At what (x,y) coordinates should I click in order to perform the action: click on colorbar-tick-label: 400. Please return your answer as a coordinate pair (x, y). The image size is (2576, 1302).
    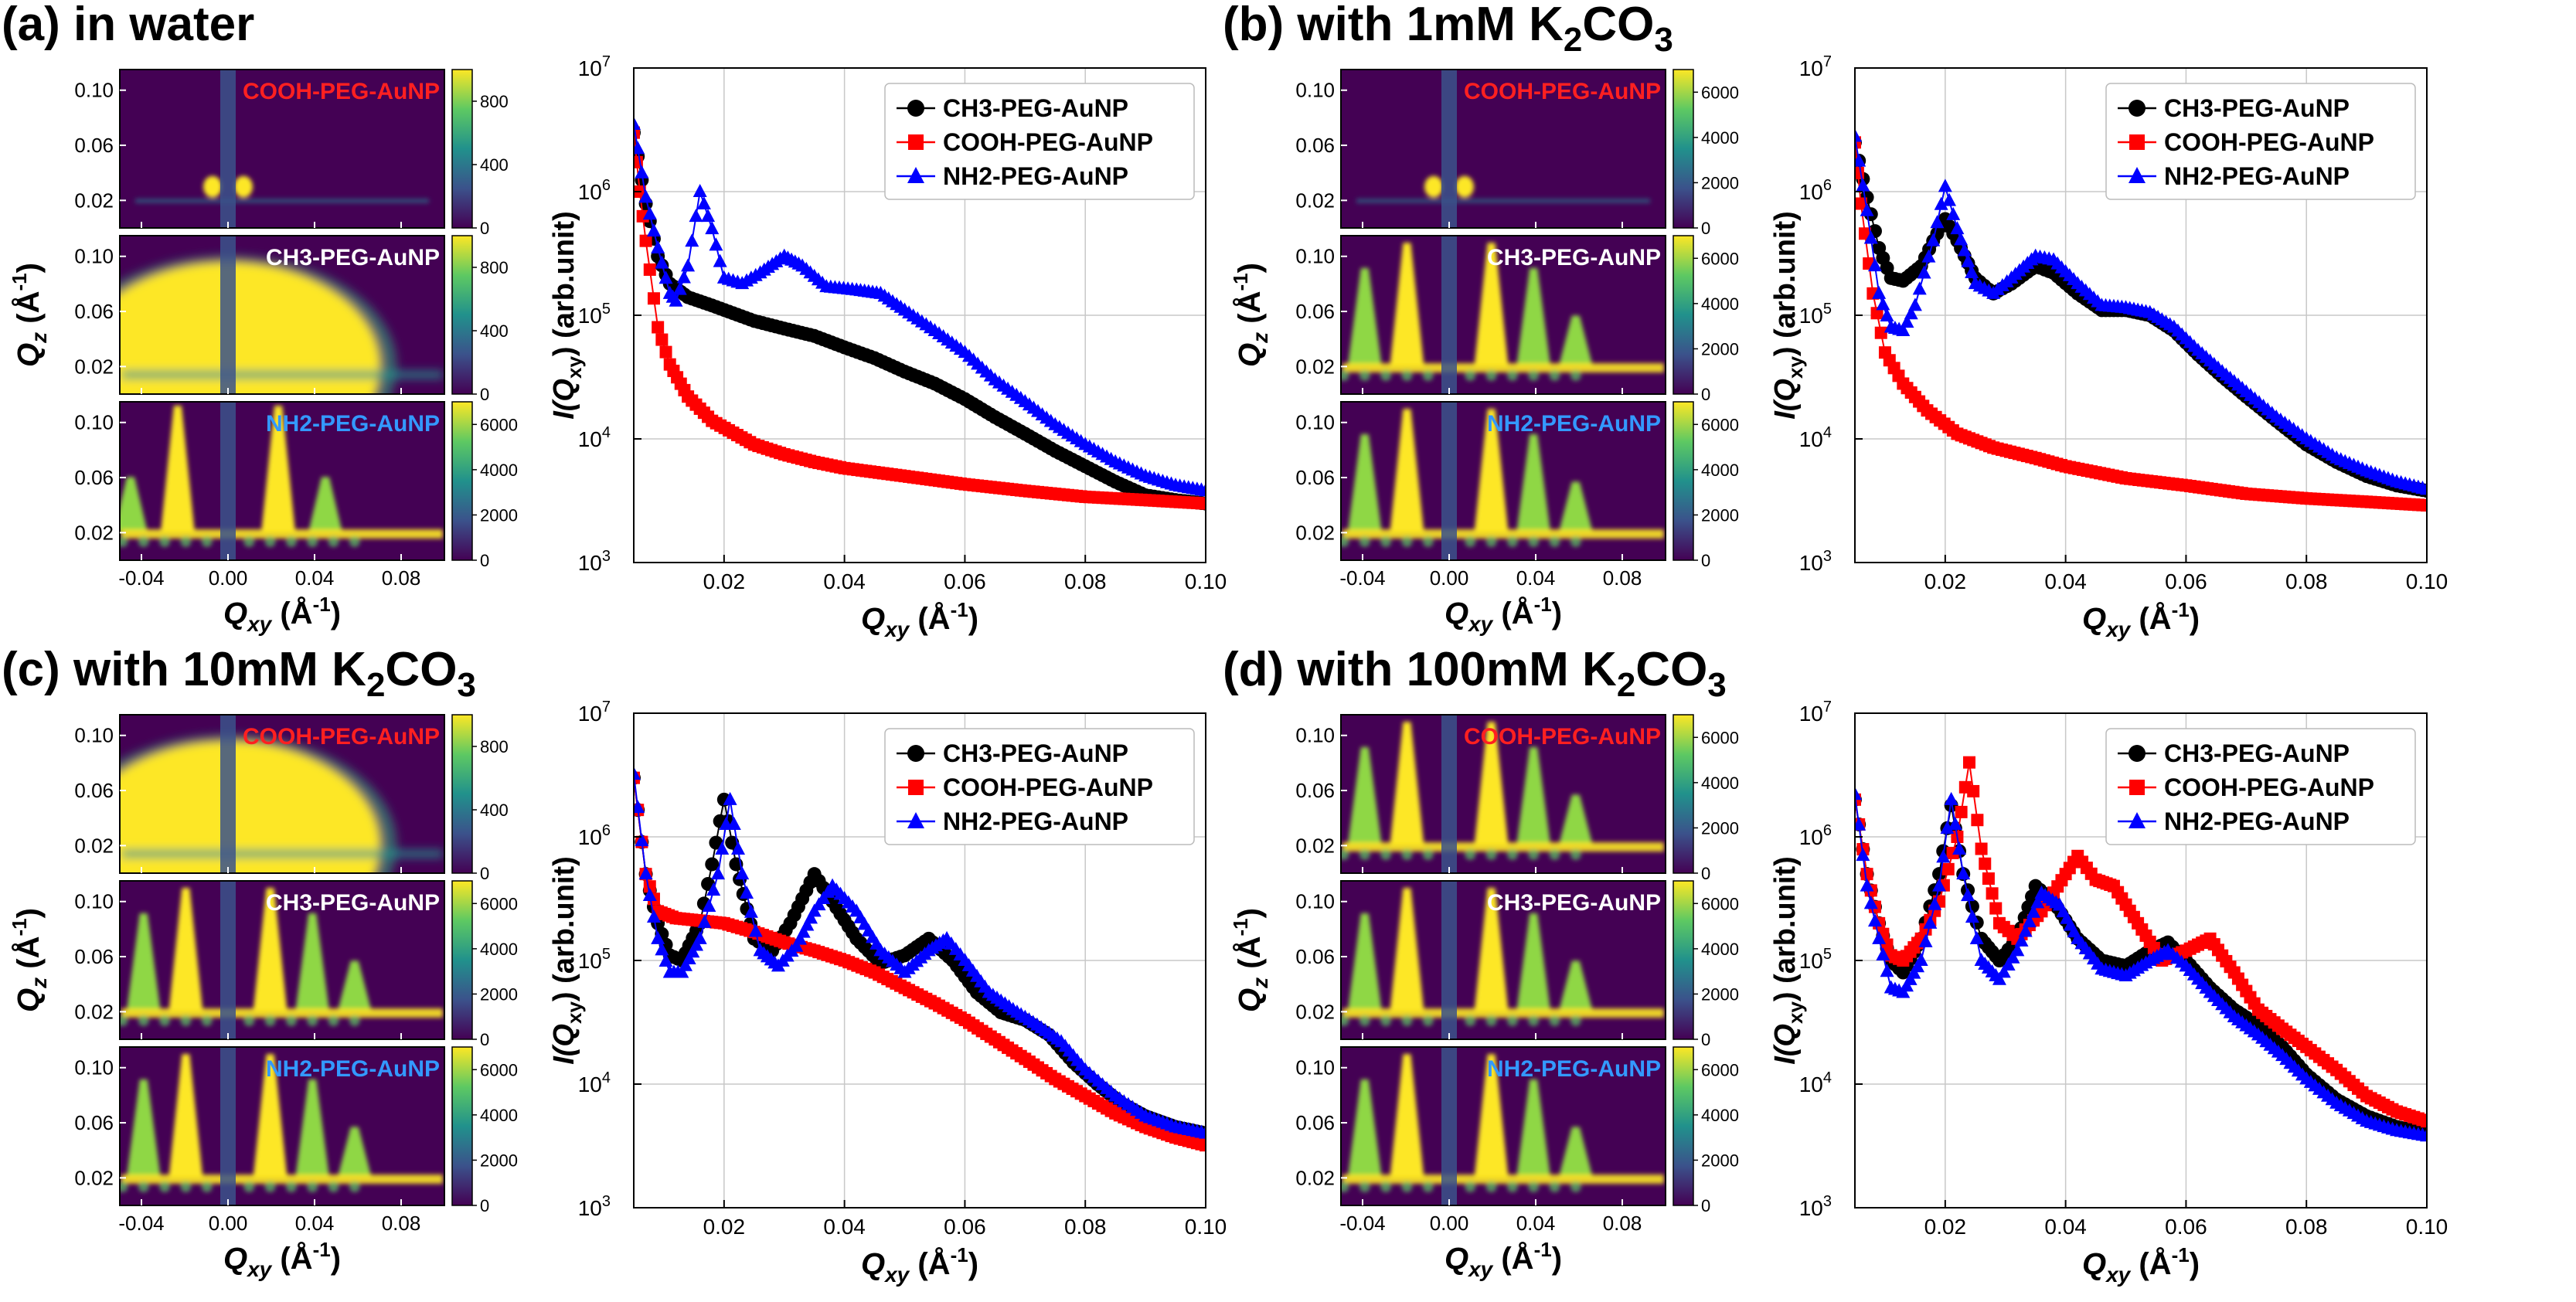
    Looking at the image, I should click on (494, 810).